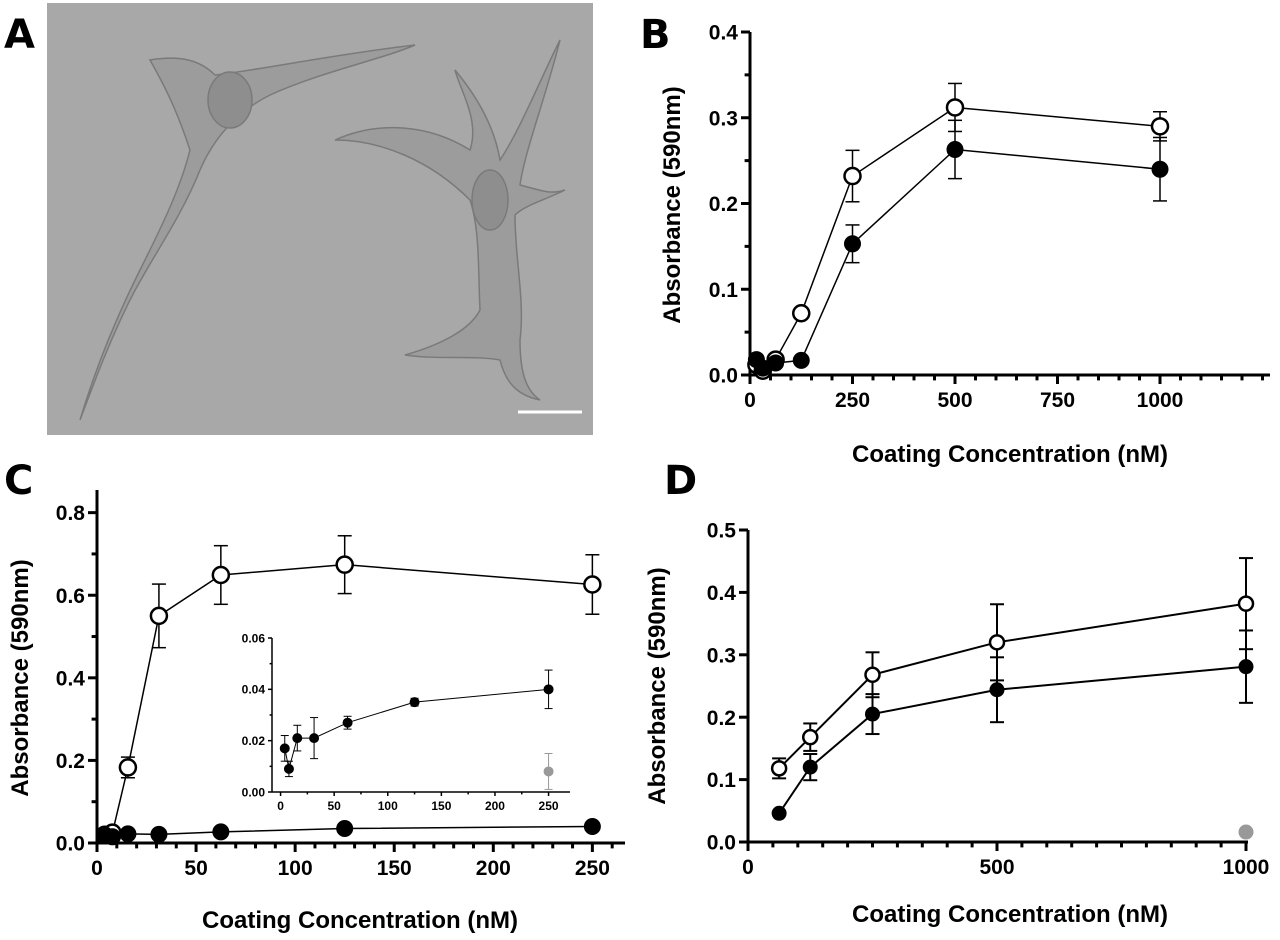  I want to click on panel-label-d: D, so click(680, 481).